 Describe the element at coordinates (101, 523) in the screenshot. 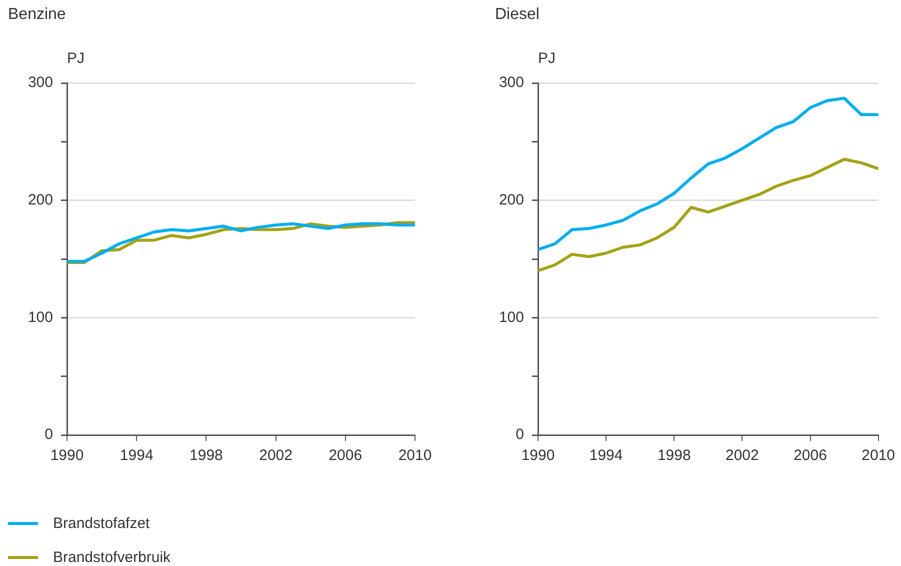

I see `legend-label: Brandstofafzet` at that location.